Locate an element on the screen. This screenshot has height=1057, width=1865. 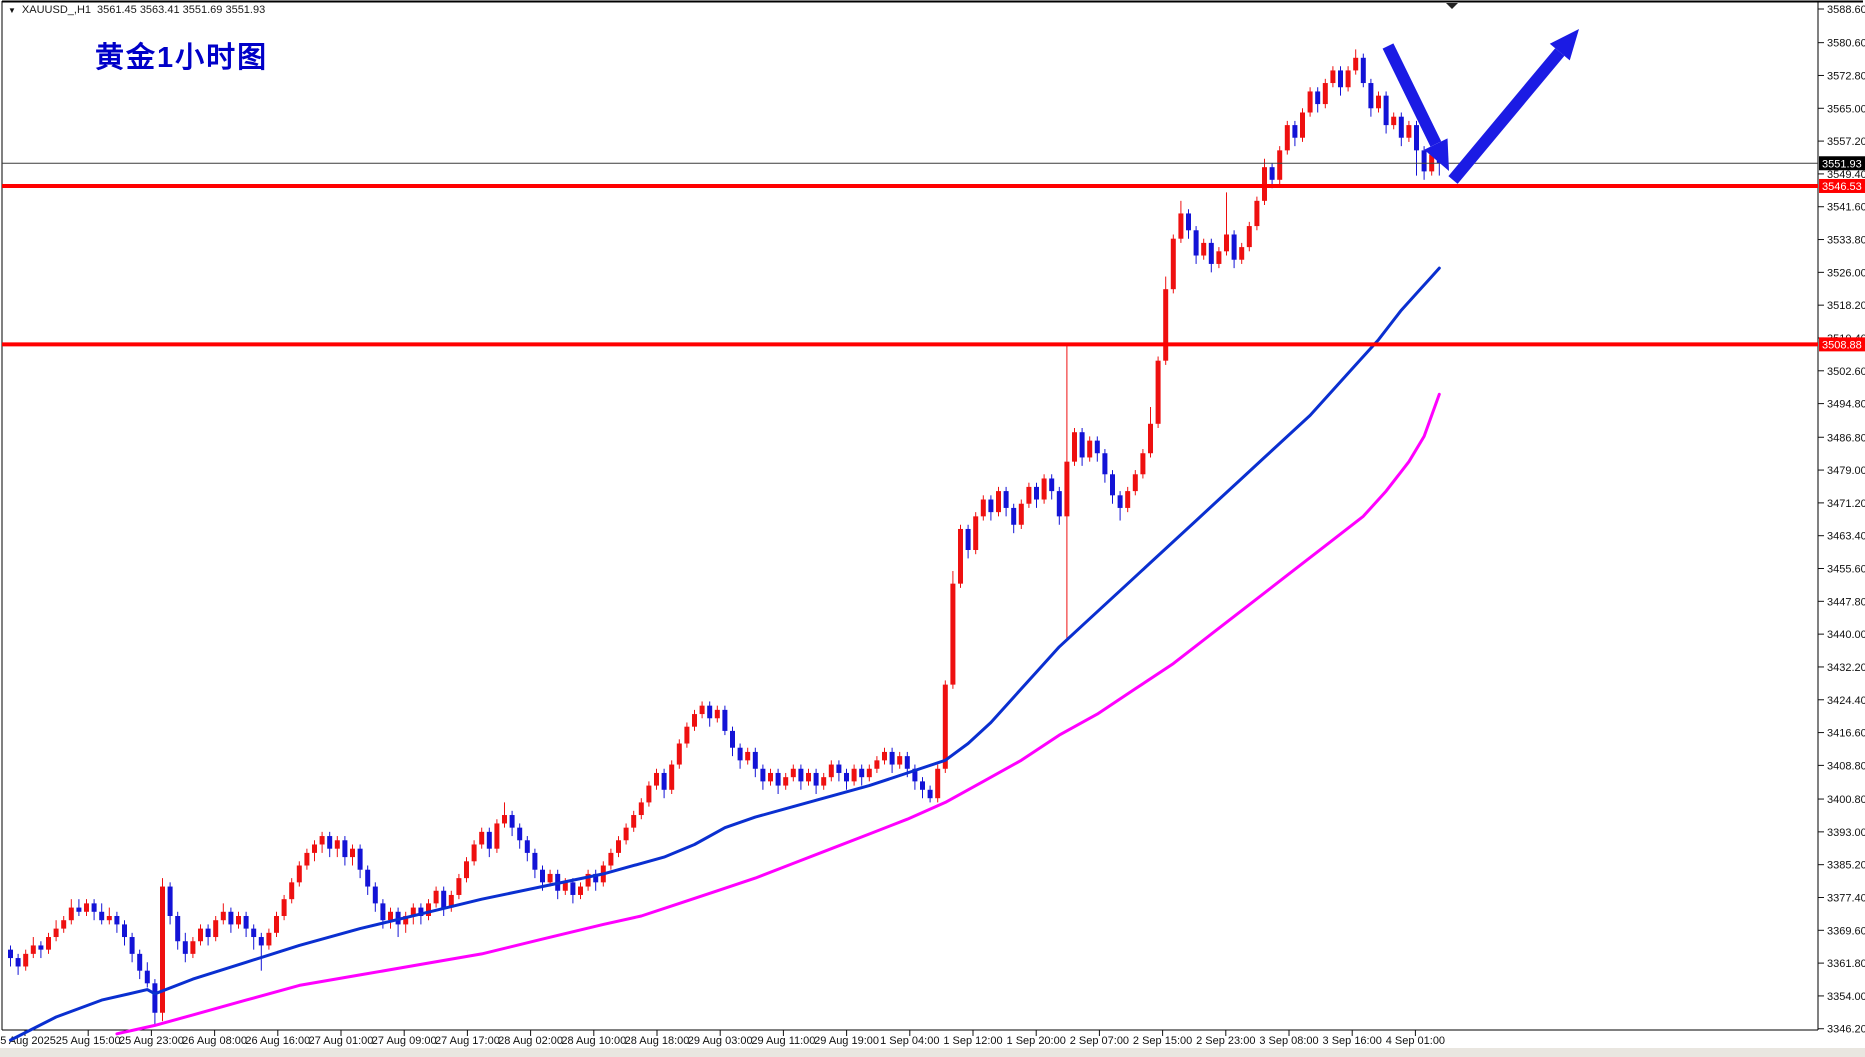
y-axis-label: 3533.80 is located at coordinates (1846, 241).